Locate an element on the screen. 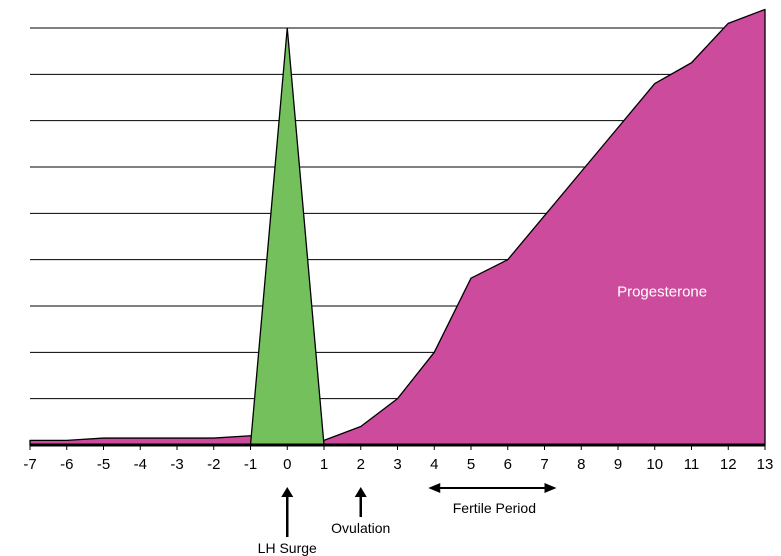 The image size is (781, 556). x-tick-label: -7 is located at coordinates (29, 464).